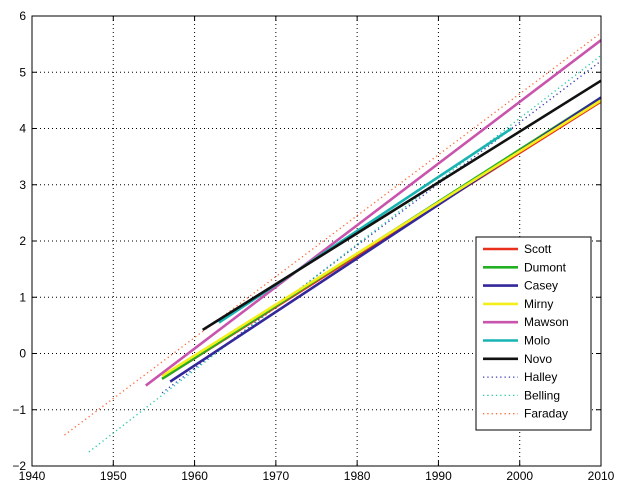  What do you see at coordinates (113, 476) in the screenshot?
I see `x-tick-label: 1950` at bounding box center [113, 476].